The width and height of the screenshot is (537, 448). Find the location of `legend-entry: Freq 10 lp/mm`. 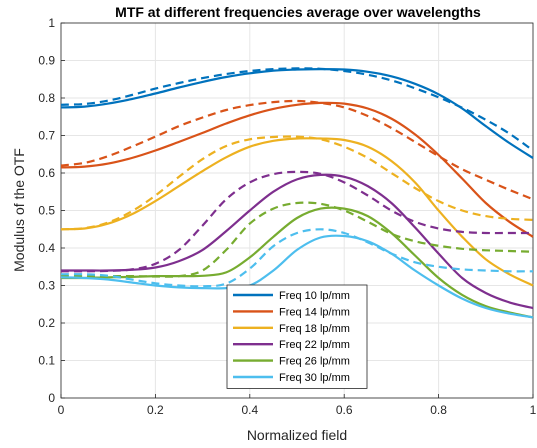

legend-entry: Freq 10 lp/mm is located at coordinates (314, 296).